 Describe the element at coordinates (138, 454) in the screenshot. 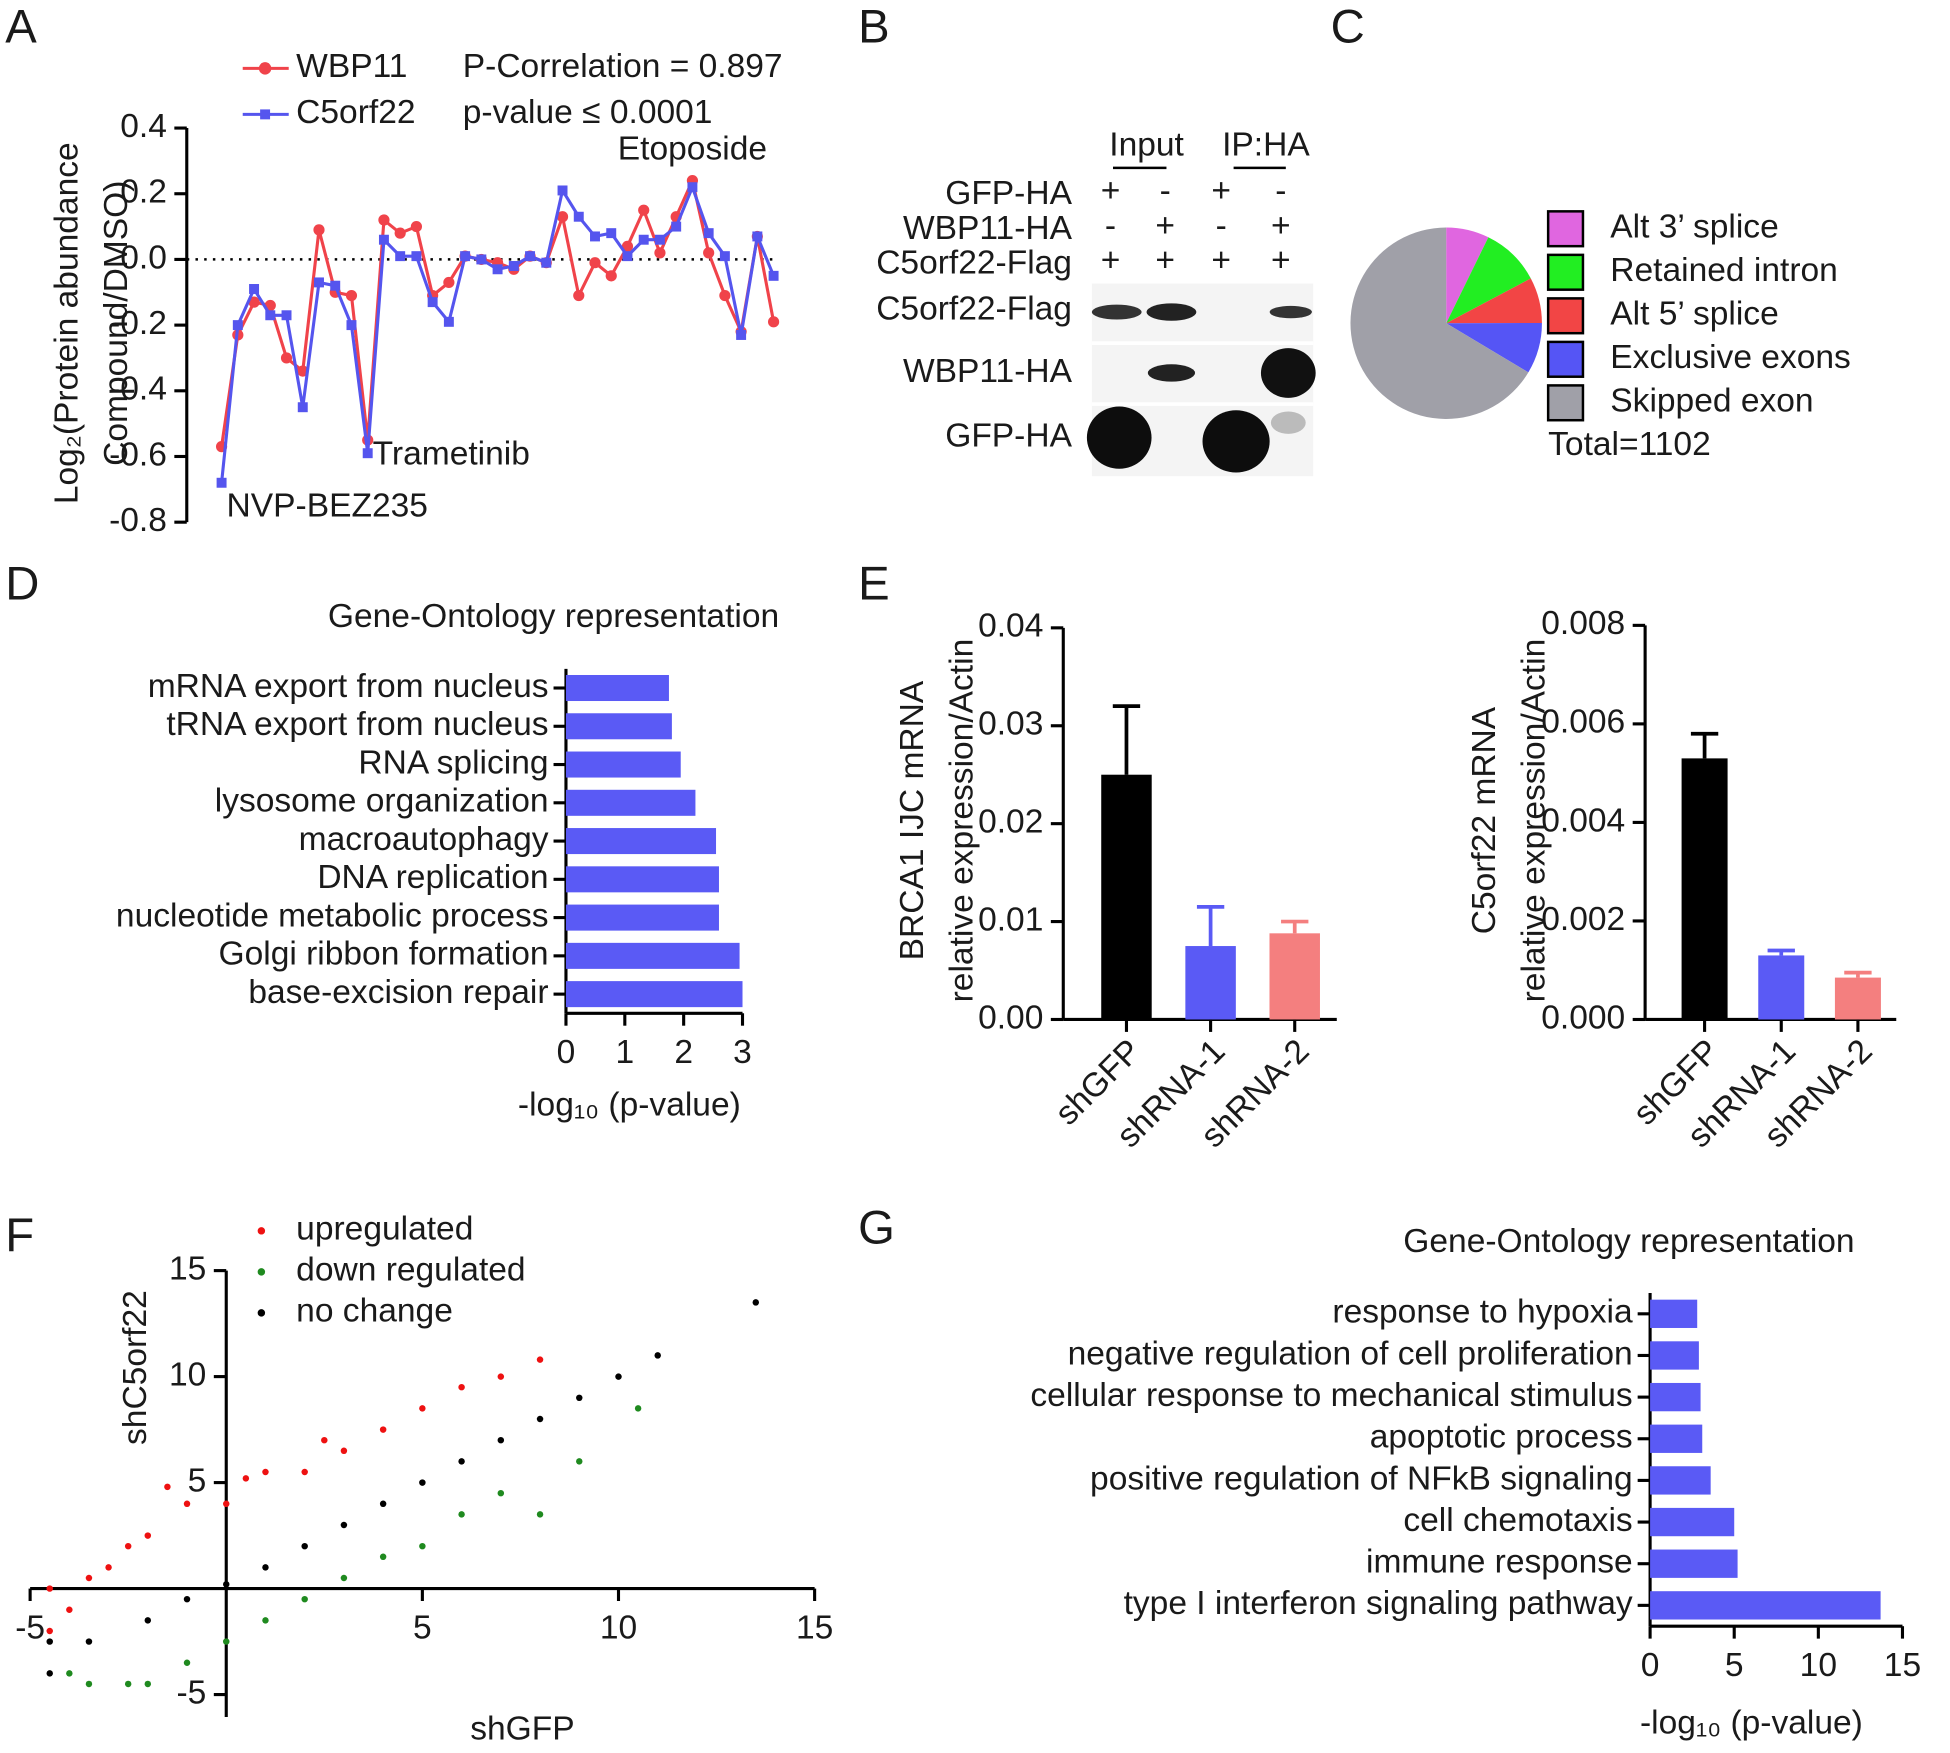

I see `y-tick-label: -0.6` at that location.